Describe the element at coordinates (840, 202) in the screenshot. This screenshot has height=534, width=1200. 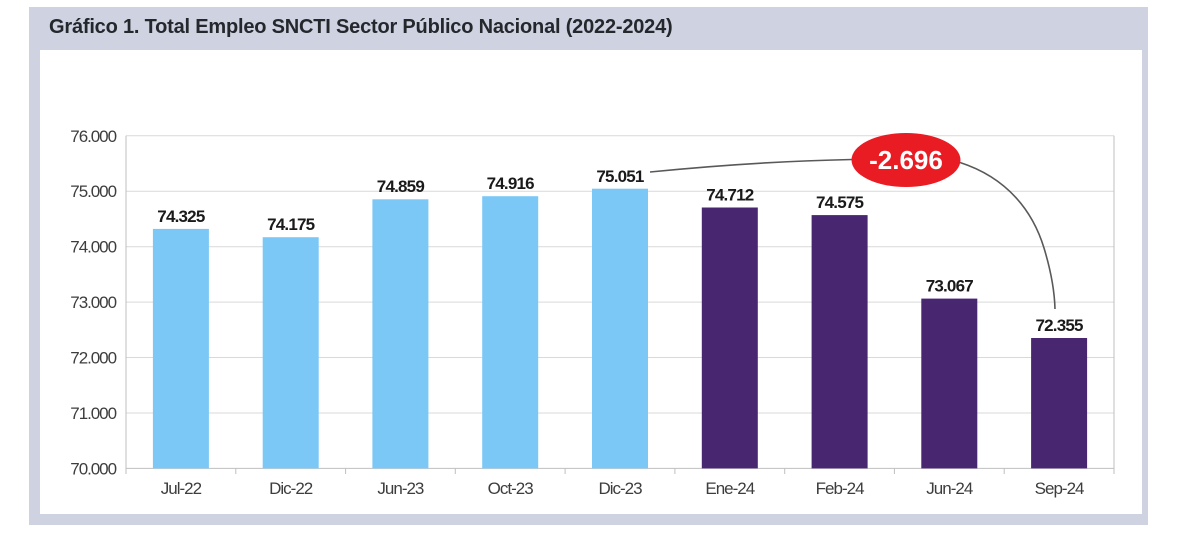
I see `svg-text: 74.575` at that location.